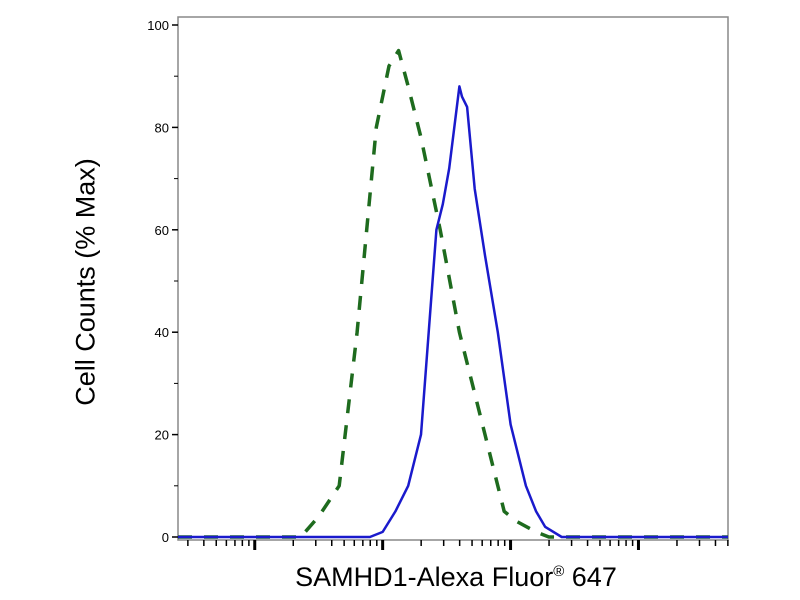 This screenshot has width=800, height=600. I want to click on x-axis-label: SAMHD1-Alexa Fluor® 647, so click(456, 577).